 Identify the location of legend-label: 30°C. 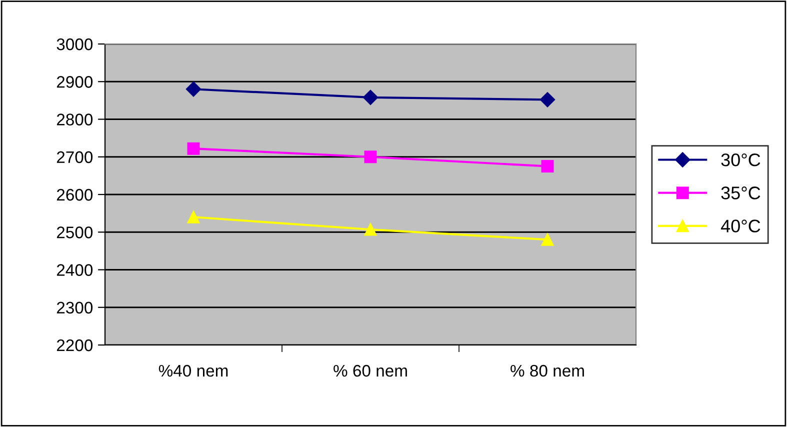
(740, 159).